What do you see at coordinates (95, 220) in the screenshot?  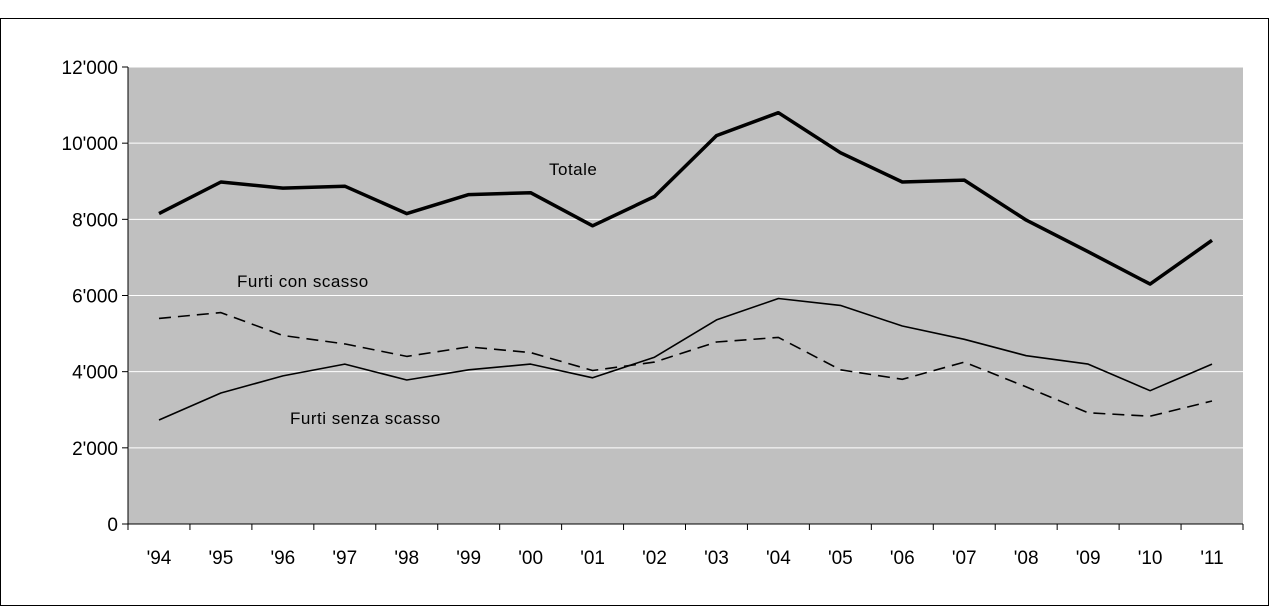 I see `y-tick-label: 8'000` at bounding box center [95, 220].